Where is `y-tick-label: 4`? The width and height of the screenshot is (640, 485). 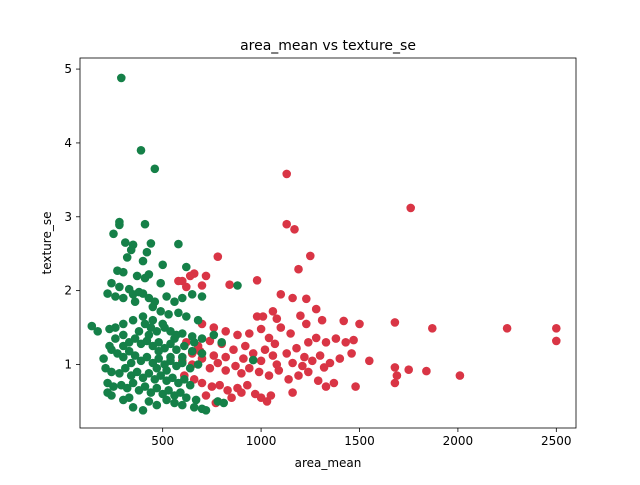 y-tick-label: 4 is located at coordinates (68, 143).